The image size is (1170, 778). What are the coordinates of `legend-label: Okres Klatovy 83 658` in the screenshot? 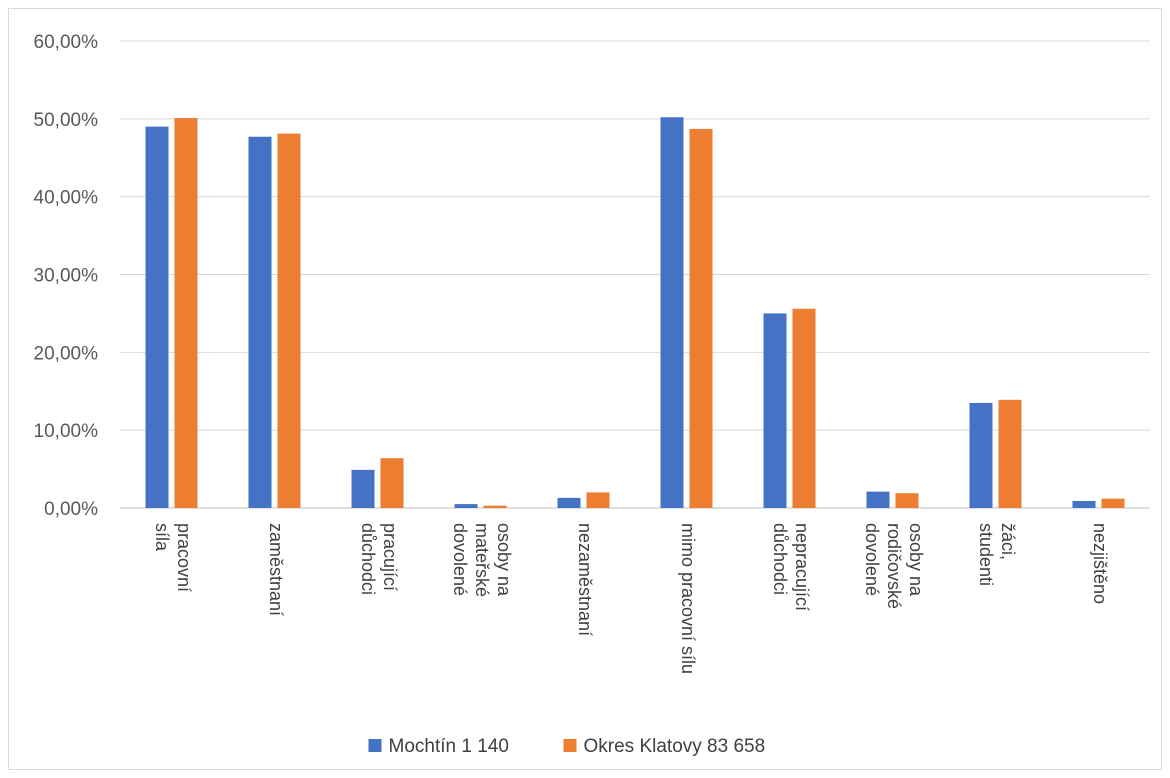 It's located at (675, 746).